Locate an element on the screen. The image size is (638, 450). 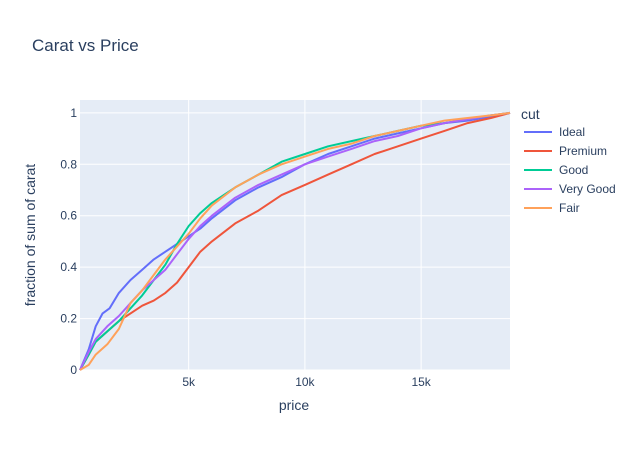
legend-item-ideal: Ideal is located at coordinates (554, 132).